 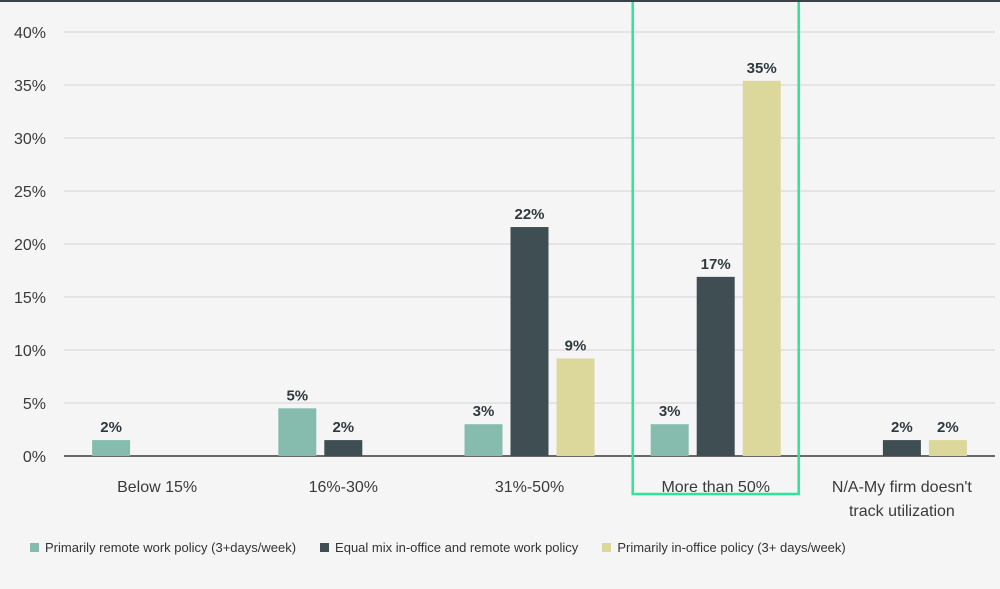 What do you see at coordinates (30, 33) in the screenshot?
I see `y-tick-label: 40%` at bounding box center [30, 33].